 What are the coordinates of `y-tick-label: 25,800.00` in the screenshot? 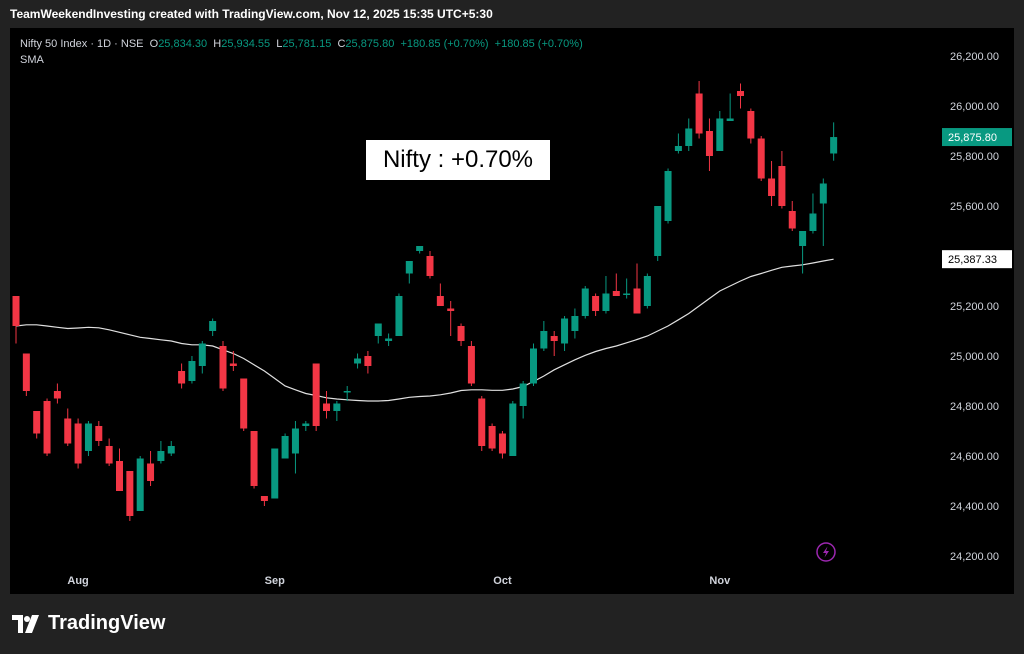 It's located at (974, 157).